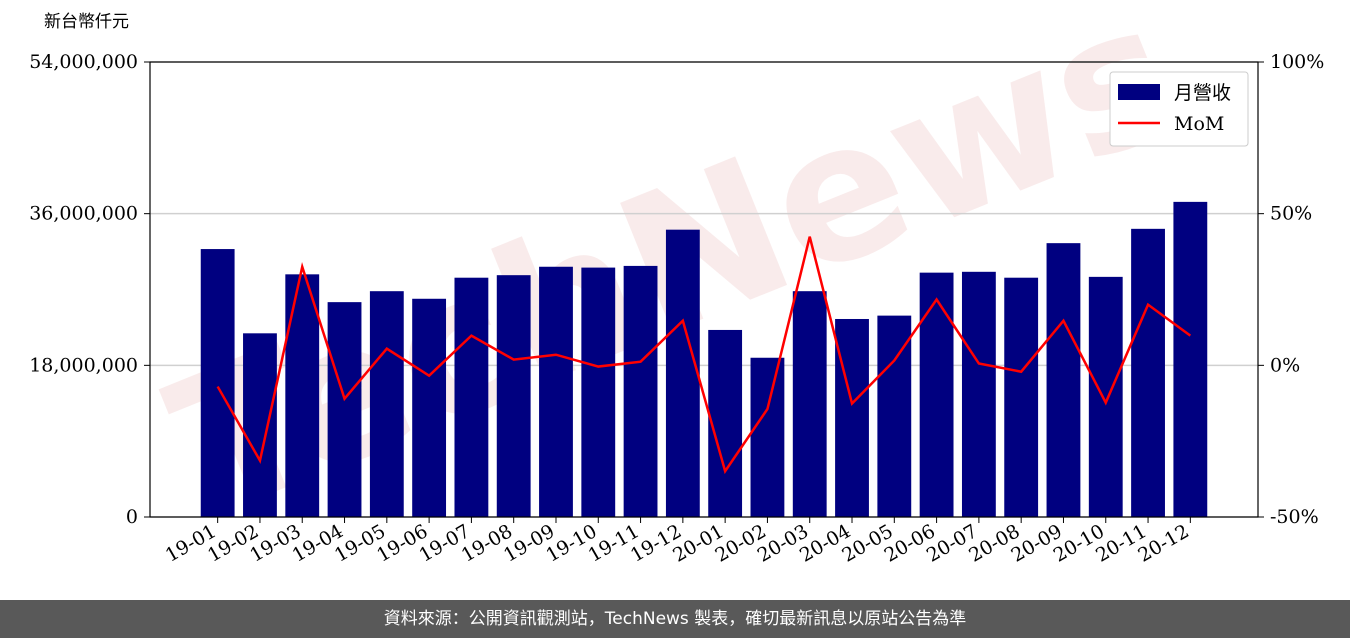  What do you see at coordinates (1139, 92) in the screenshot?
I see `legend-swatch` at bounding box center [1139, 92].